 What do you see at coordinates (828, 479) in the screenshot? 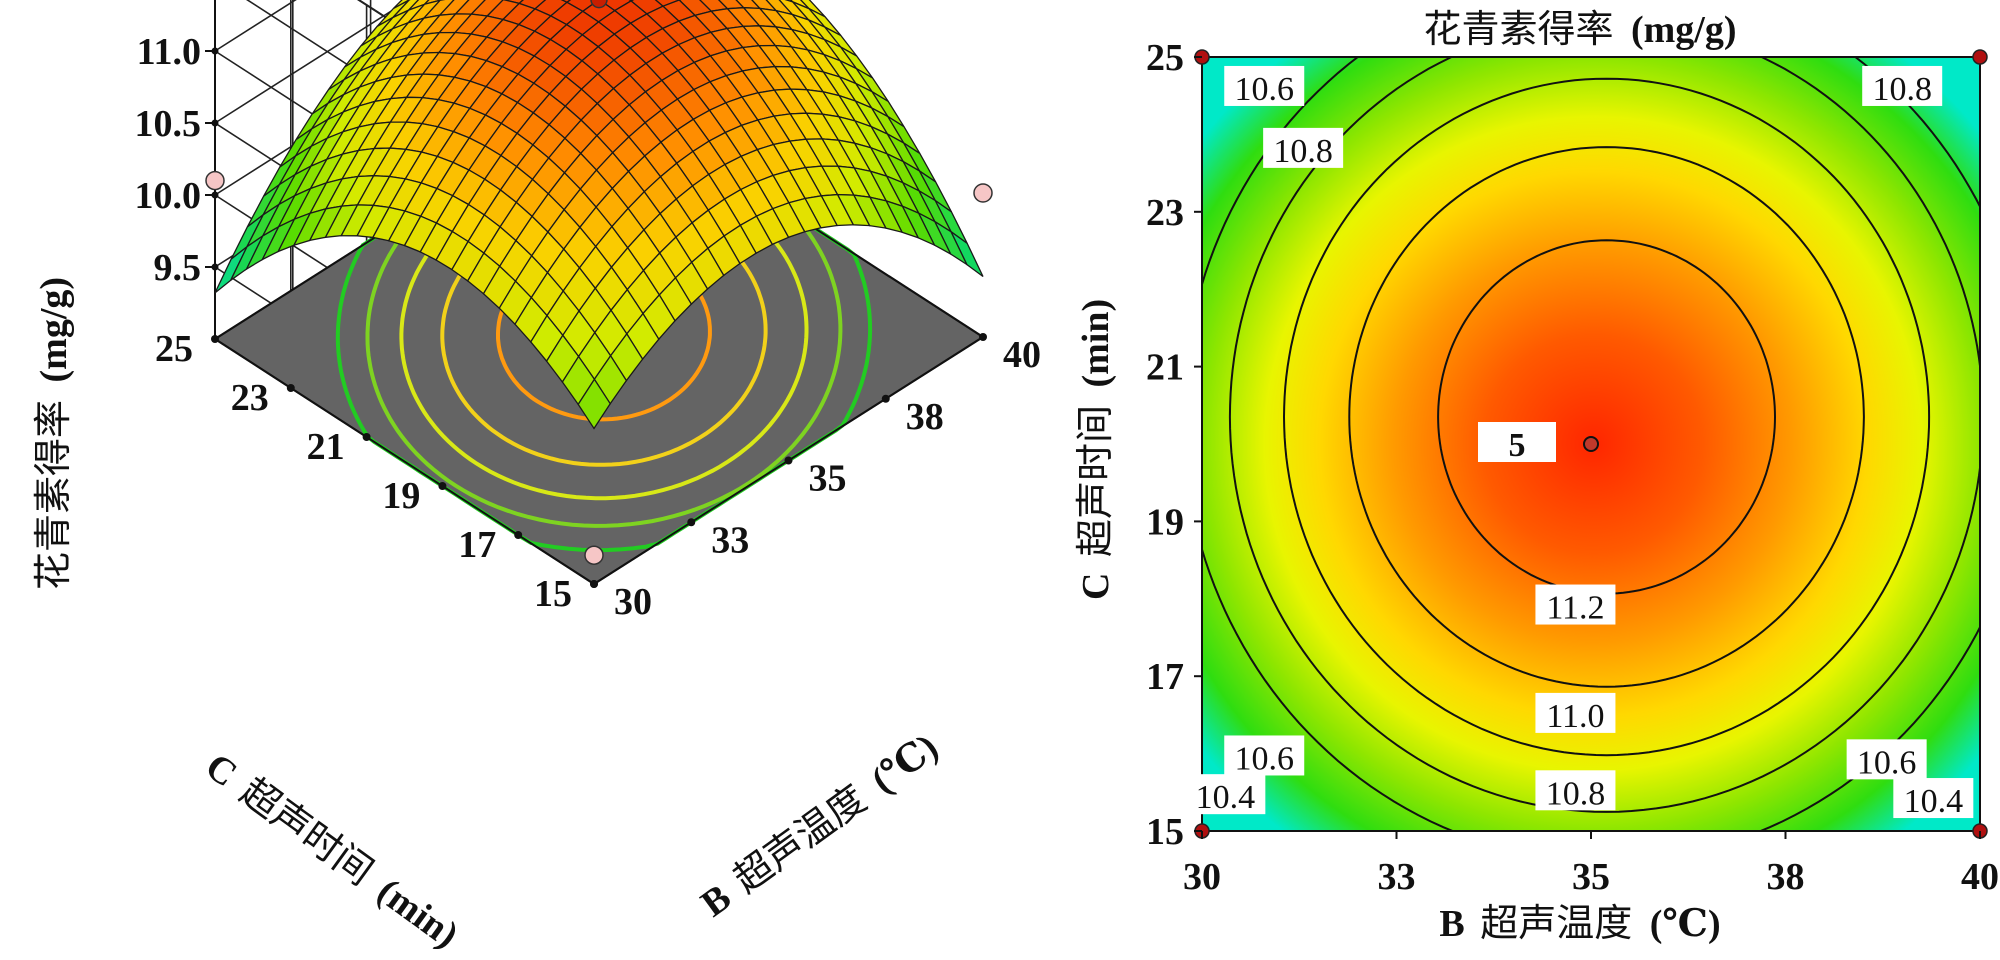
I see `x-tick-label: 35` at bounding box center [828, 479].